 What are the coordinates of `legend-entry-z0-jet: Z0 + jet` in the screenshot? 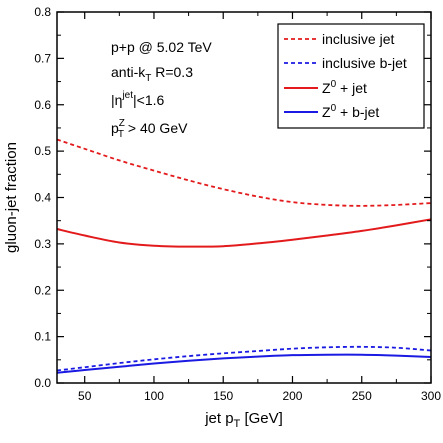 It's located at (325, 87).